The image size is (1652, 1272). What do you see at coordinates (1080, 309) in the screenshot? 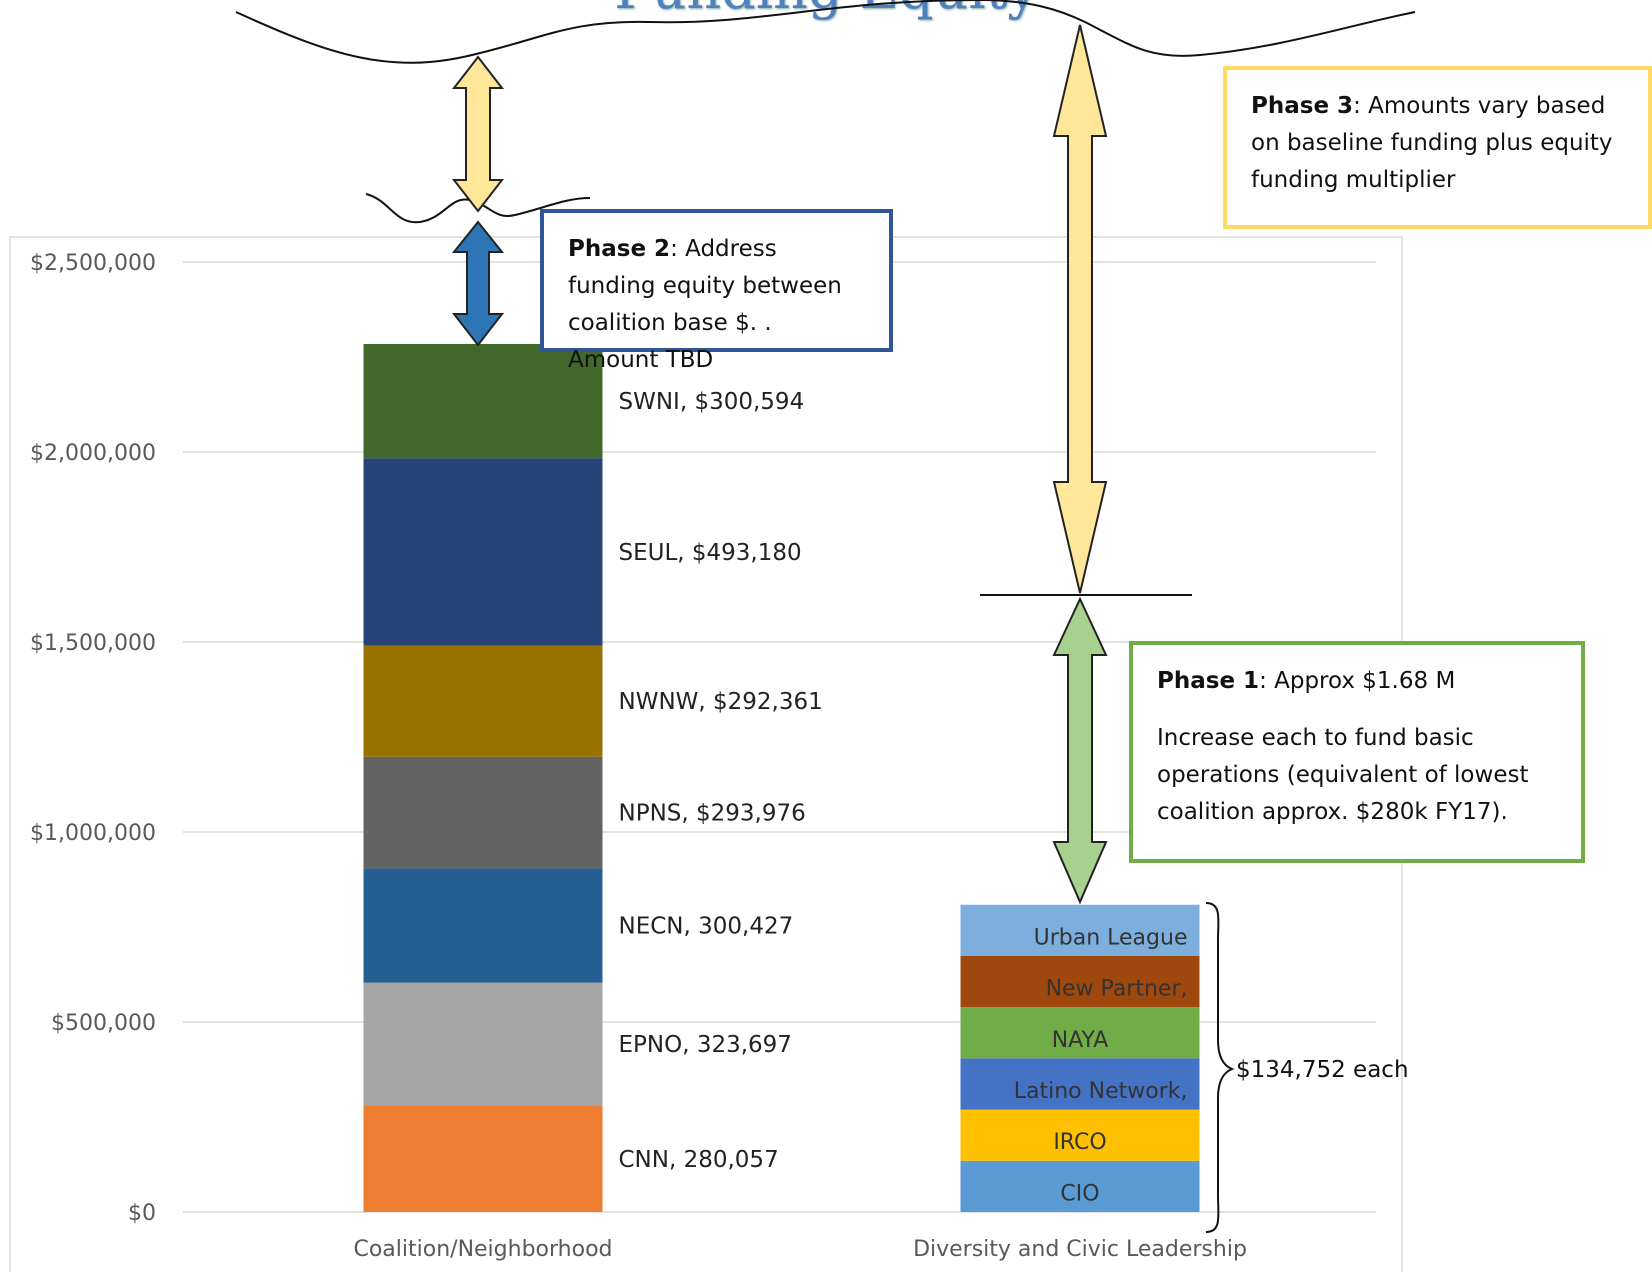
I see `phase3-right-arrow` at bounding box center [1080, 309].